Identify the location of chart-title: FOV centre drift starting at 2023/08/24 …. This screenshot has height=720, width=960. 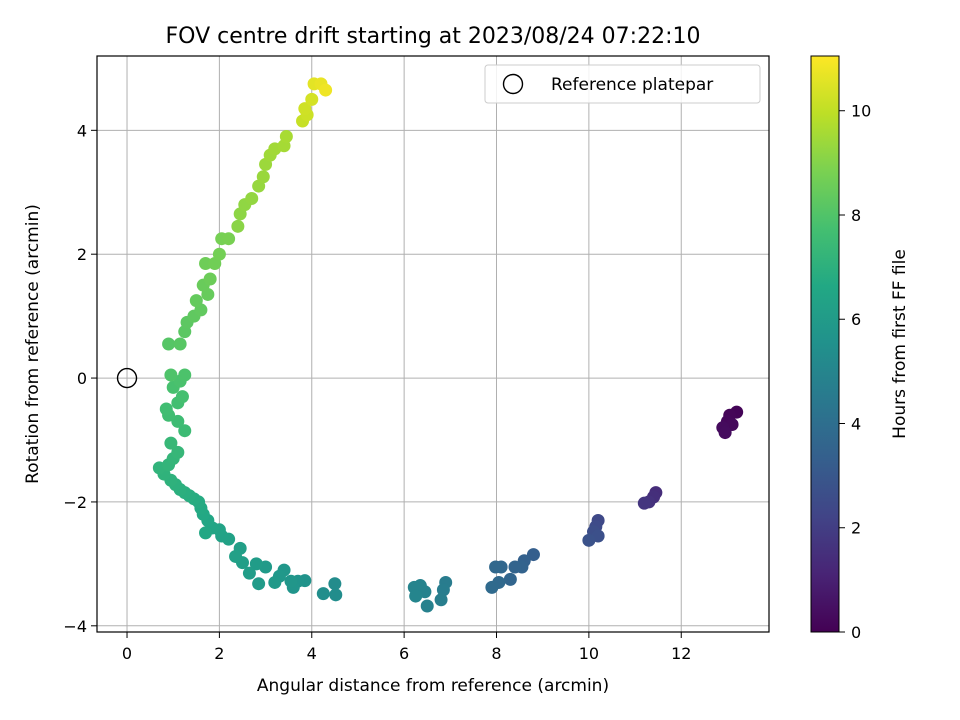
(433, 36).